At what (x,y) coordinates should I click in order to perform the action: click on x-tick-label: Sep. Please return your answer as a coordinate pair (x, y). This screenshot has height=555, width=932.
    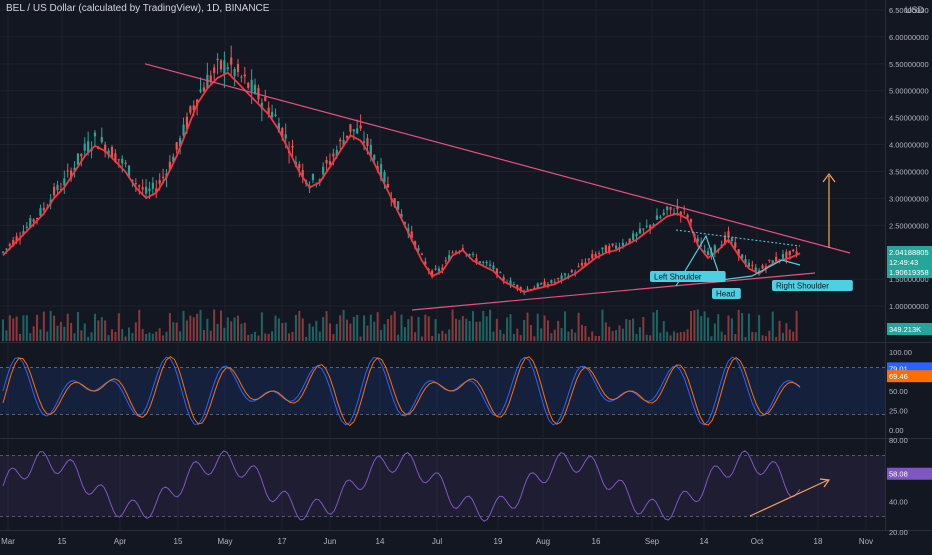
    Looking at the image, I should click on (652, 541).